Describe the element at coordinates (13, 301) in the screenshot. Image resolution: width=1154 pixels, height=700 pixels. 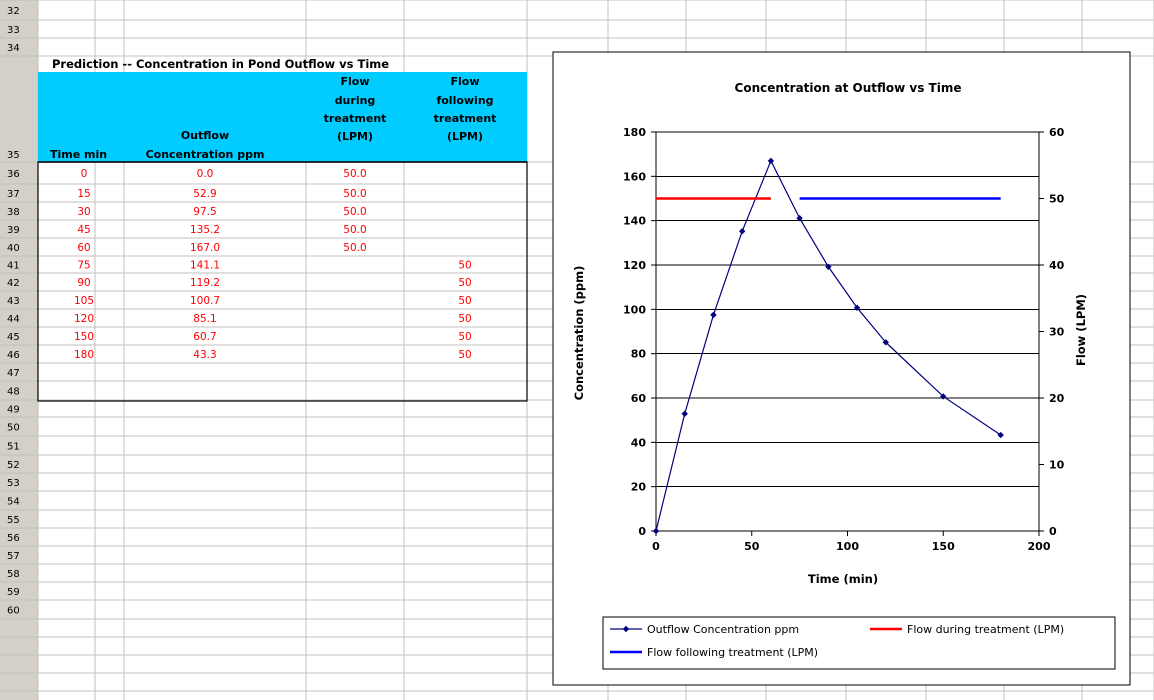
I see `row-number: 43` at that location.